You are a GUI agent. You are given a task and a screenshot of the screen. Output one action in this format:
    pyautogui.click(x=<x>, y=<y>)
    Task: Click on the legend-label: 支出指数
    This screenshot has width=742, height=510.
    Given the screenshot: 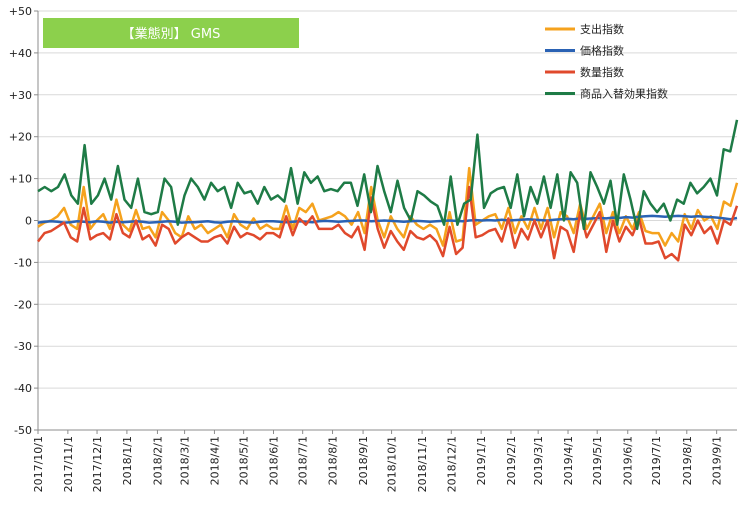 What is the action you would take?
    pyautogui.click(x=602, y=29)
    